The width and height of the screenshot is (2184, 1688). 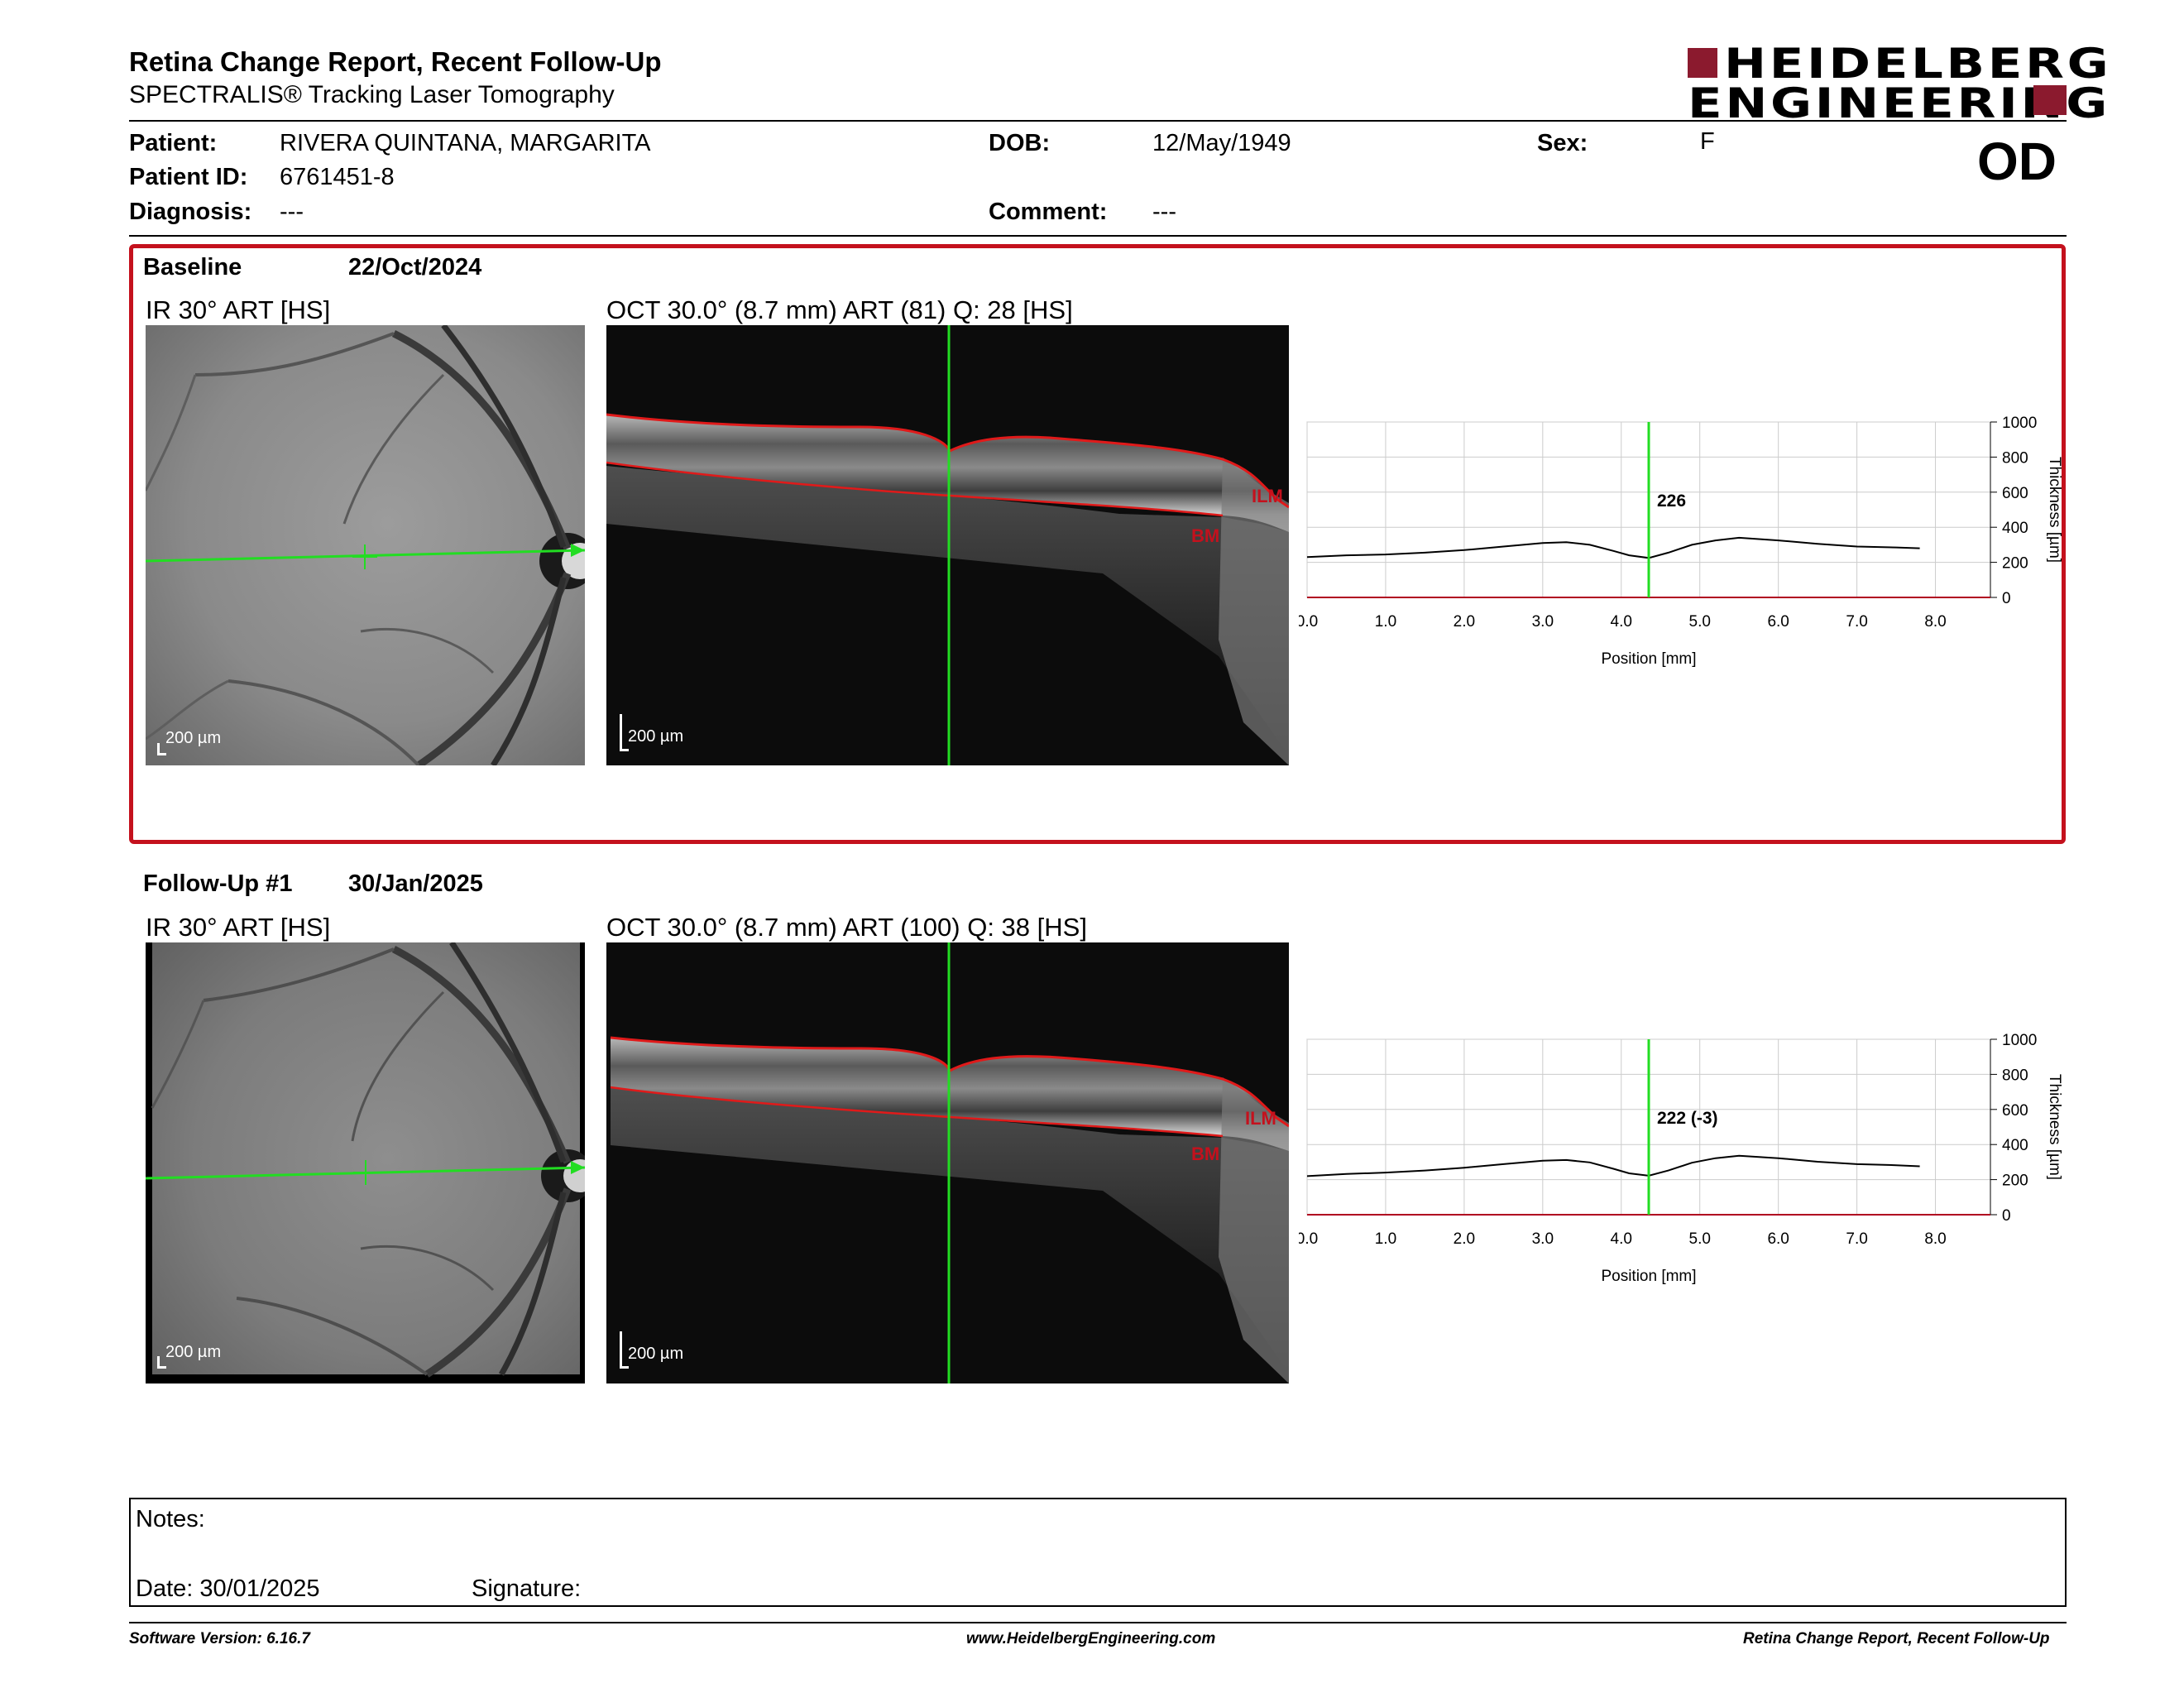 I want to click on baseline-ir-scale: 200 µm, so click(x=193, y=738).